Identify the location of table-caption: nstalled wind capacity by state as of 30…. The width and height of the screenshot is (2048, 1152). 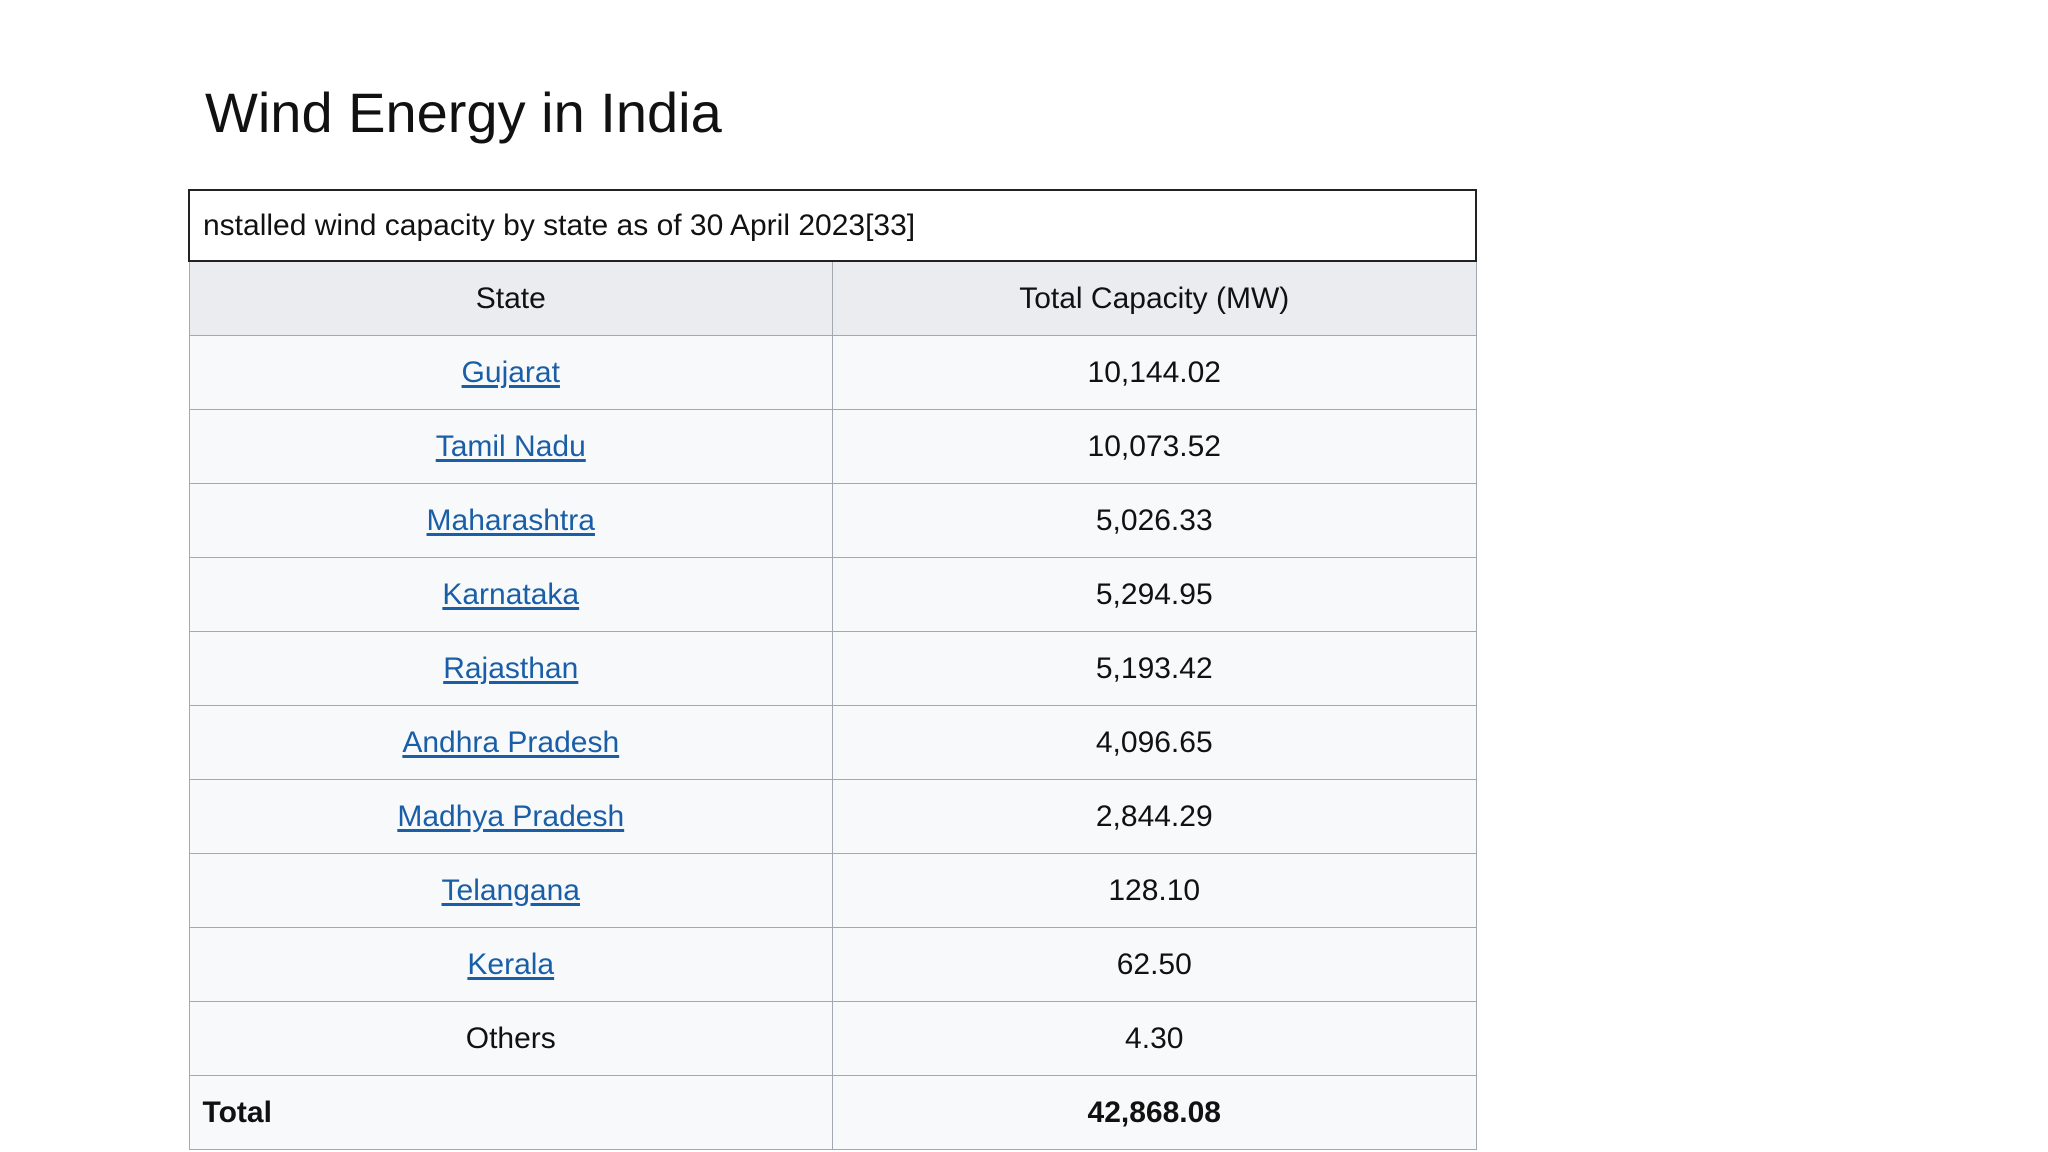
(832, 225).